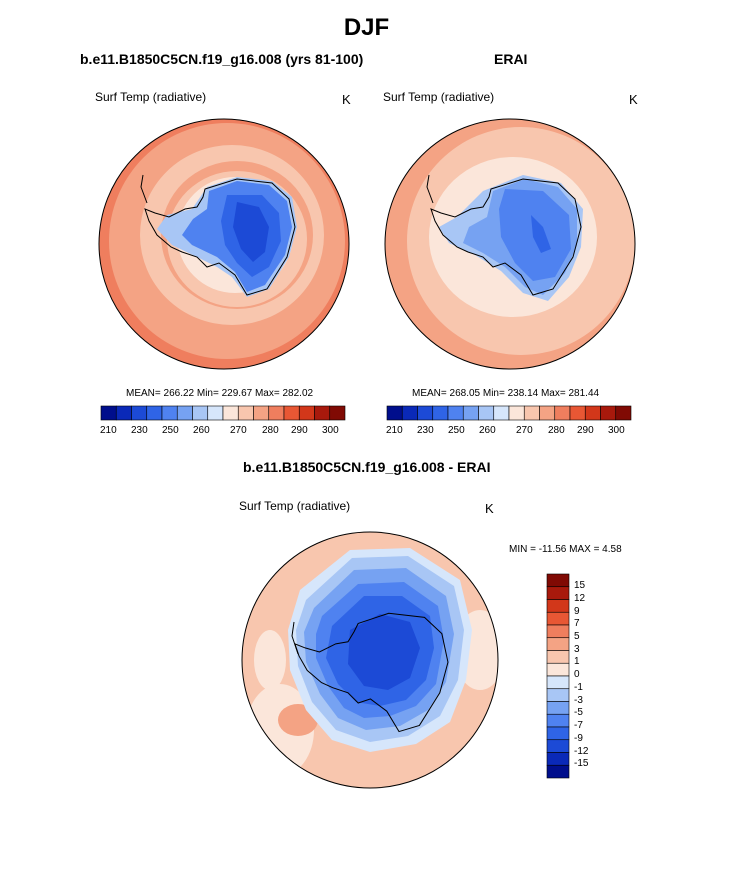  I want to click on panel-2-title: ERAI, so click(511, 59).